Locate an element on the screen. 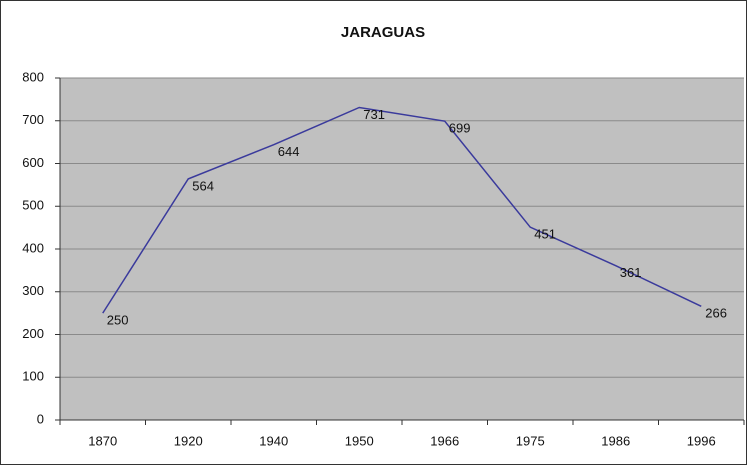 The image size is (748, 471). y-tick-label: 700 is located at coordinates (33, 119).